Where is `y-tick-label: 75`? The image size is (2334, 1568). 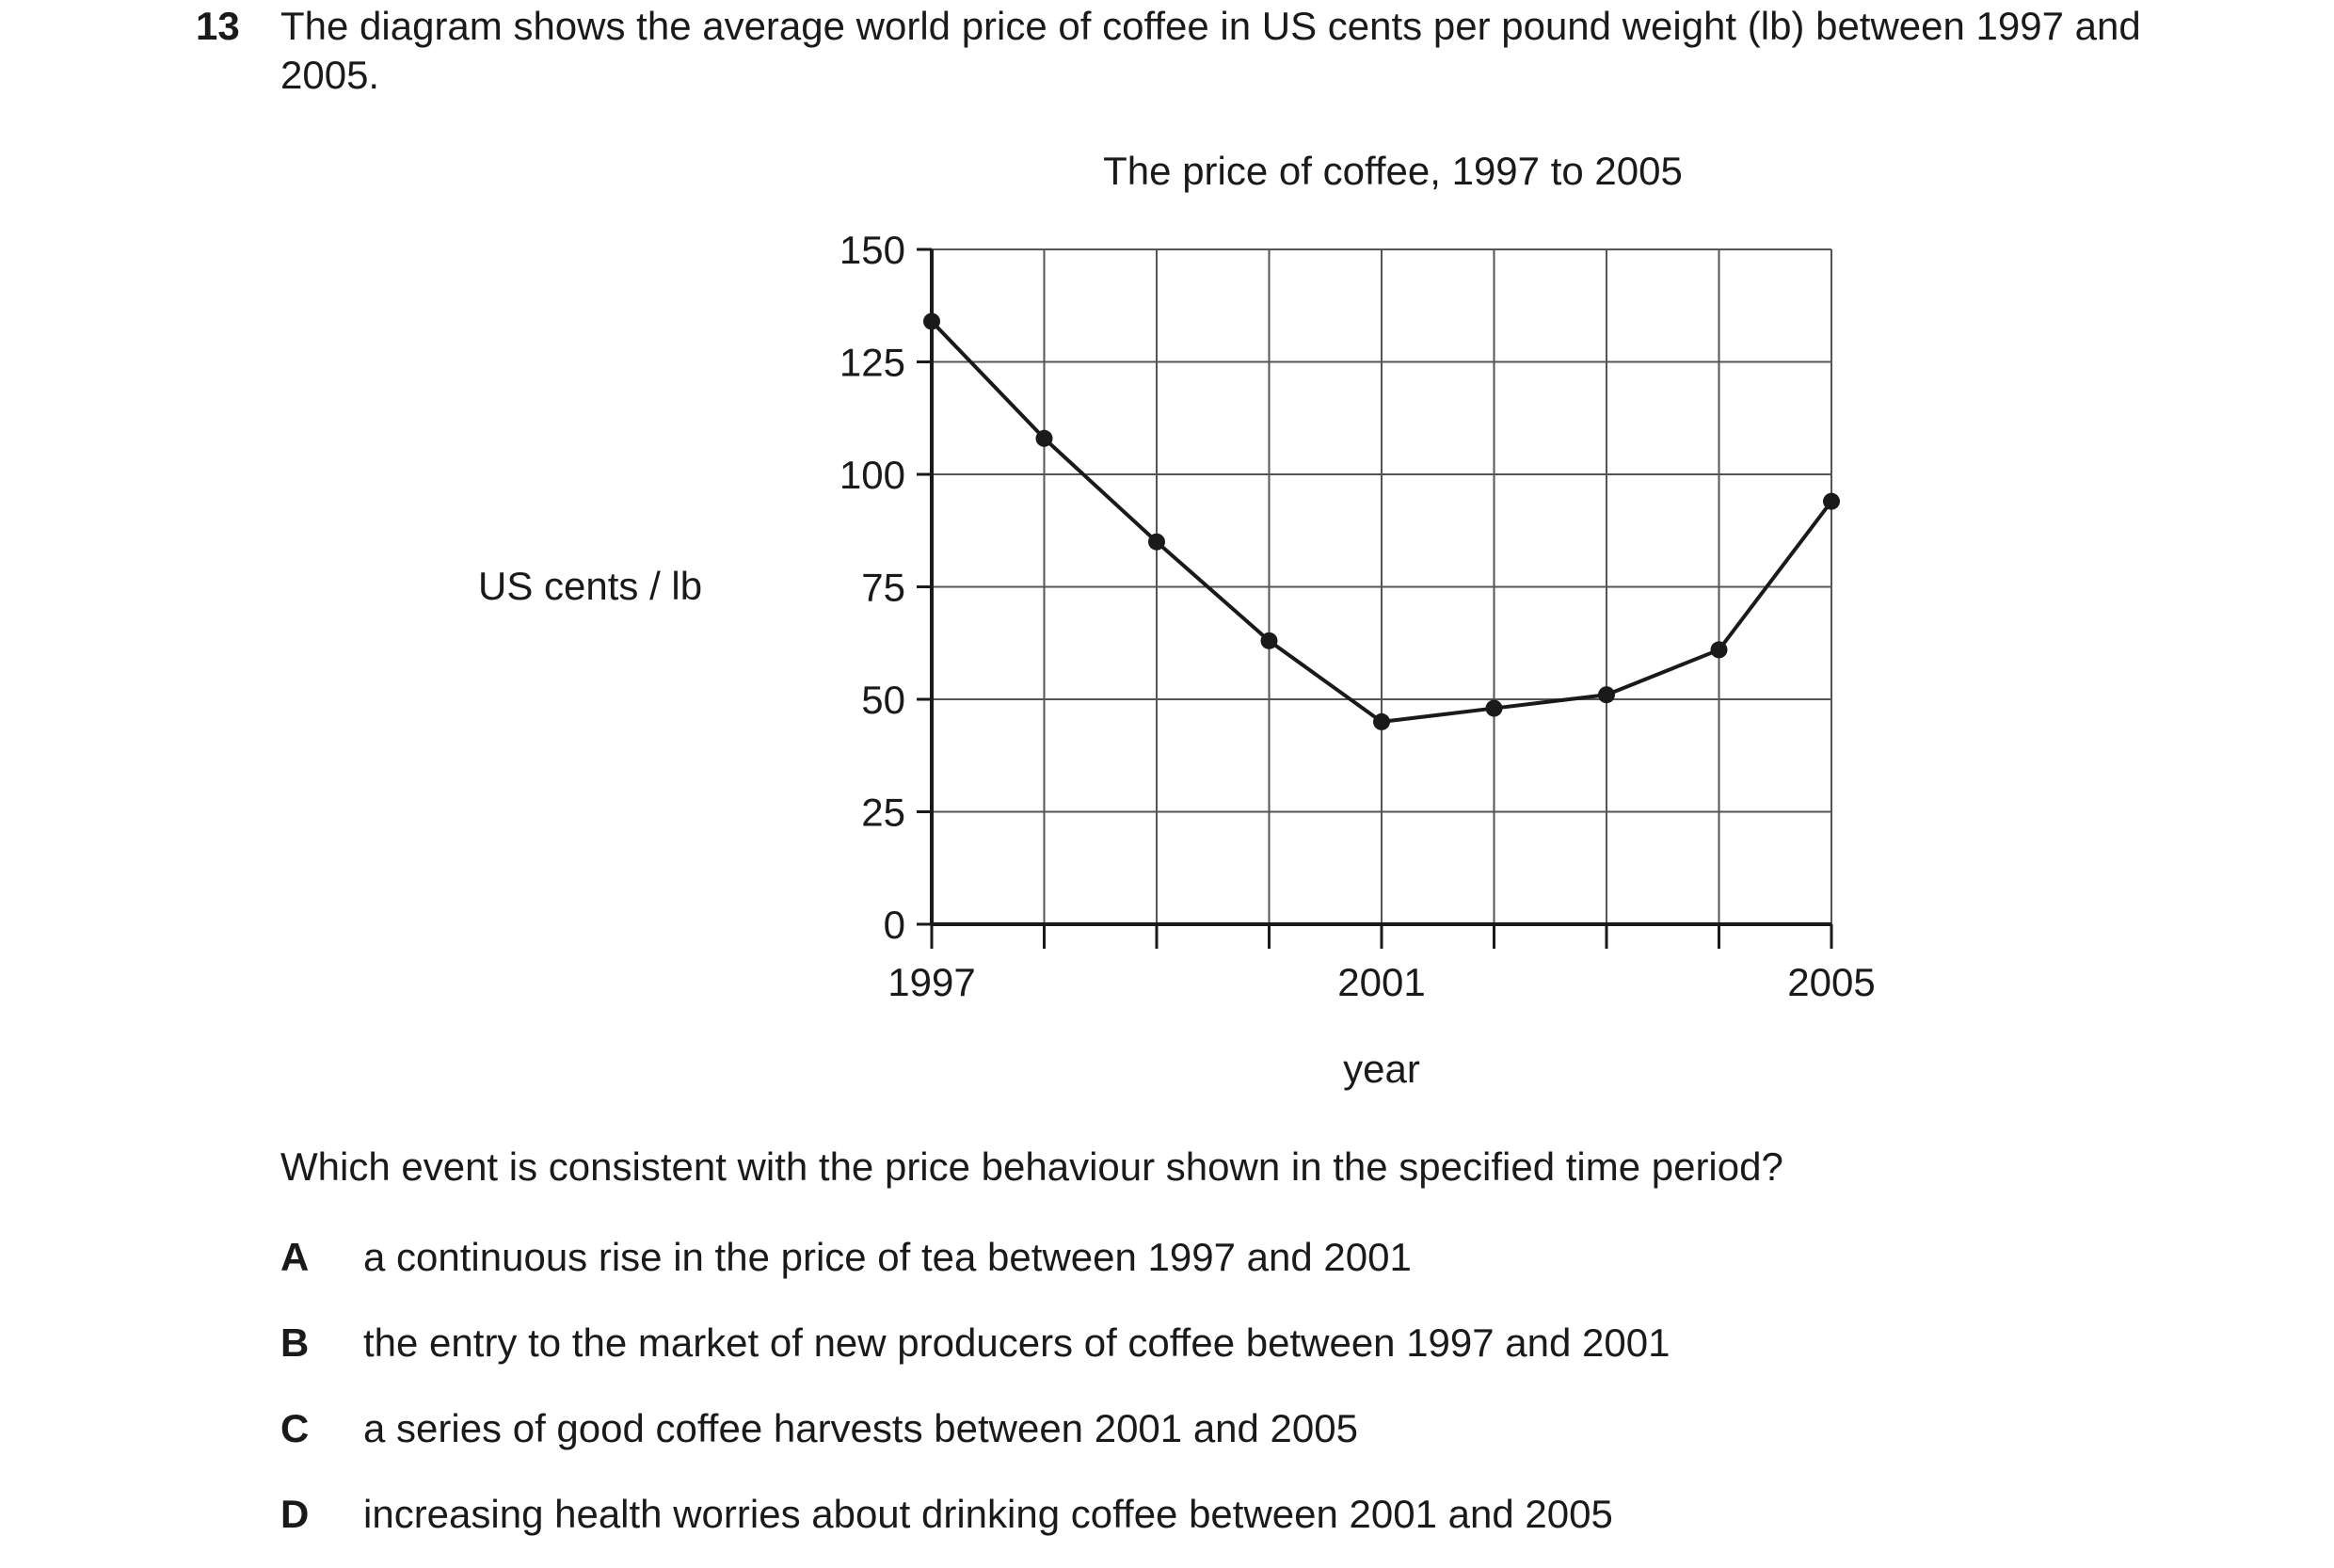
y-tick-label: 75 is located at coordinates (883, 588).